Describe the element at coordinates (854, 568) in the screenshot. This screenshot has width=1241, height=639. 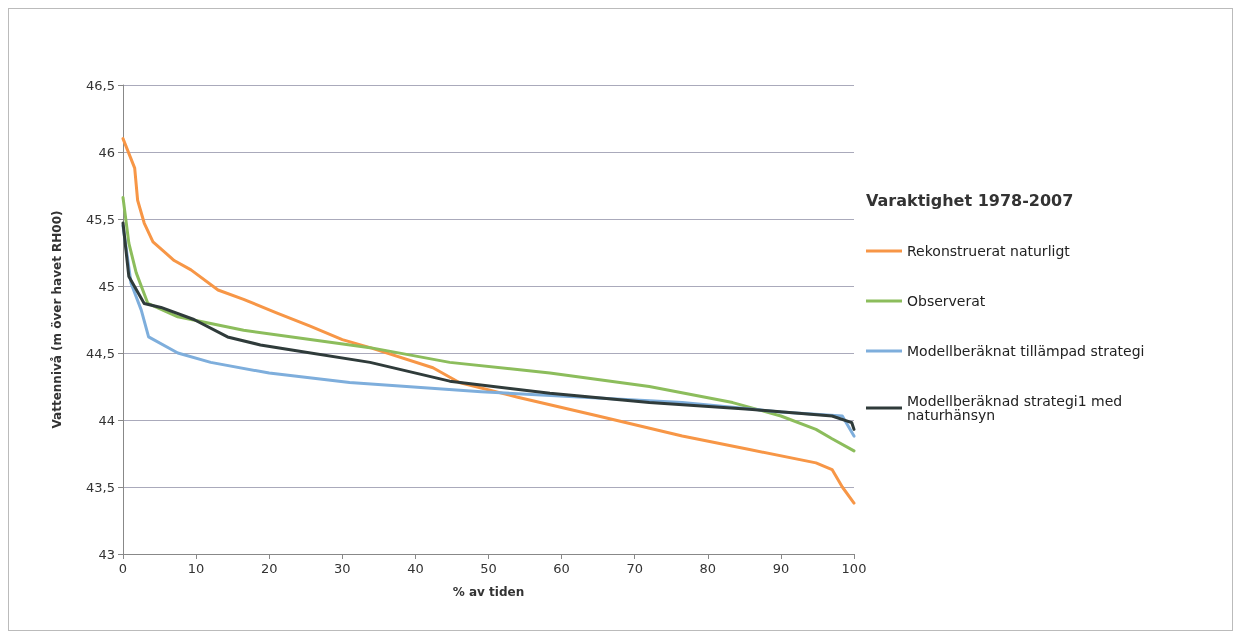
I see `x-tick-label: 100` at that location.